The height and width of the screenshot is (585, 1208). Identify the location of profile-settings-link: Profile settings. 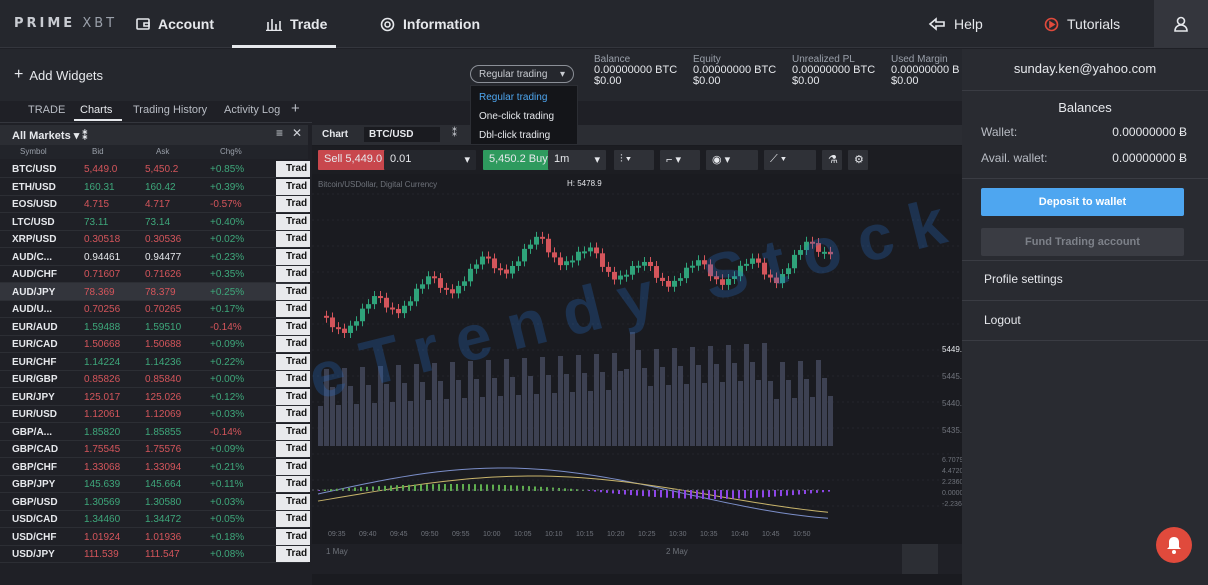
(1023, 279).